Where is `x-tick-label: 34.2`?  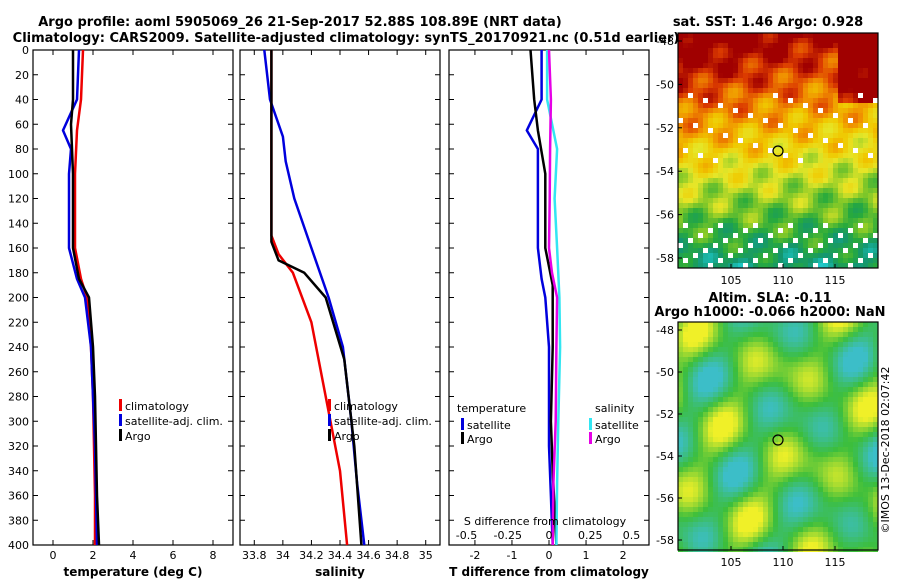 x-tick-label: 34.2 is located at coordinates (311, 555).